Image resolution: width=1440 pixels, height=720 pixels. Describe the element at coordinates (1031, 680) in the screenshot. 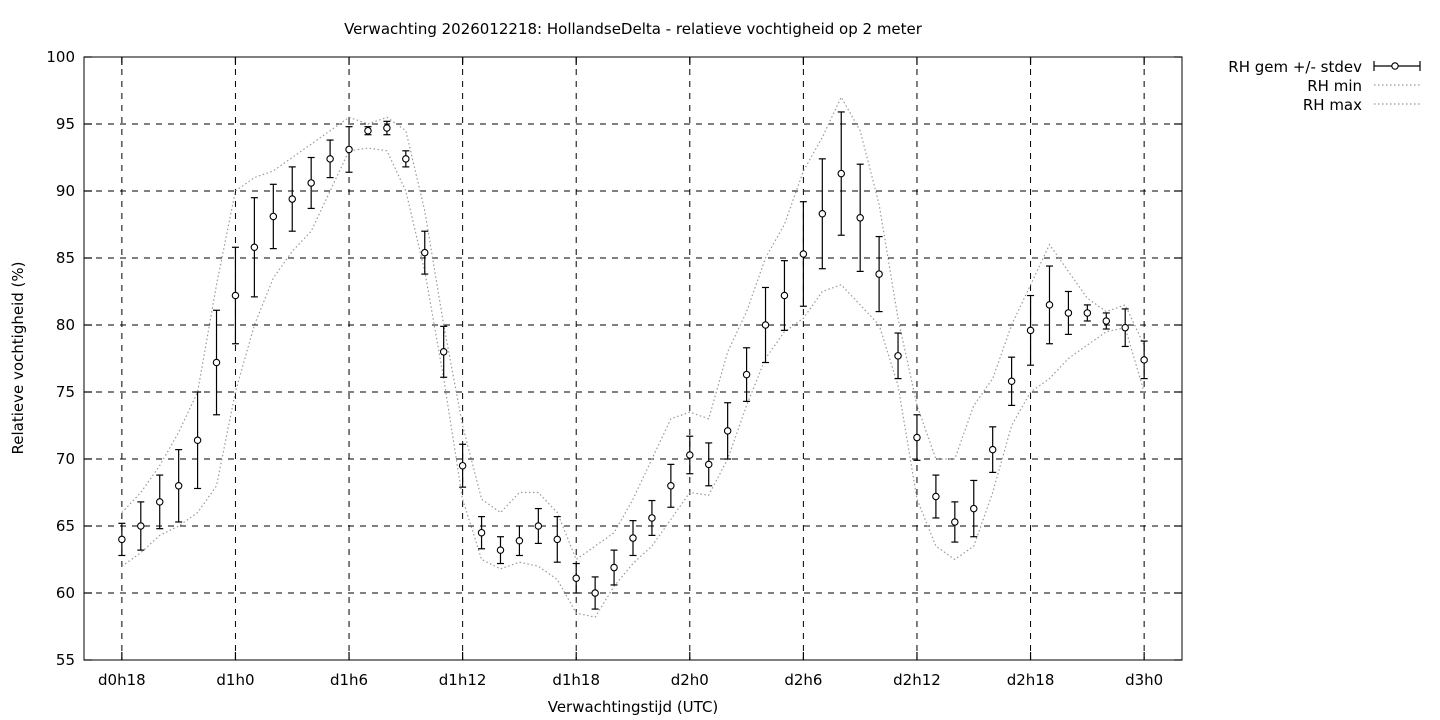

I see `x-tick-label: d2h18` at that location.